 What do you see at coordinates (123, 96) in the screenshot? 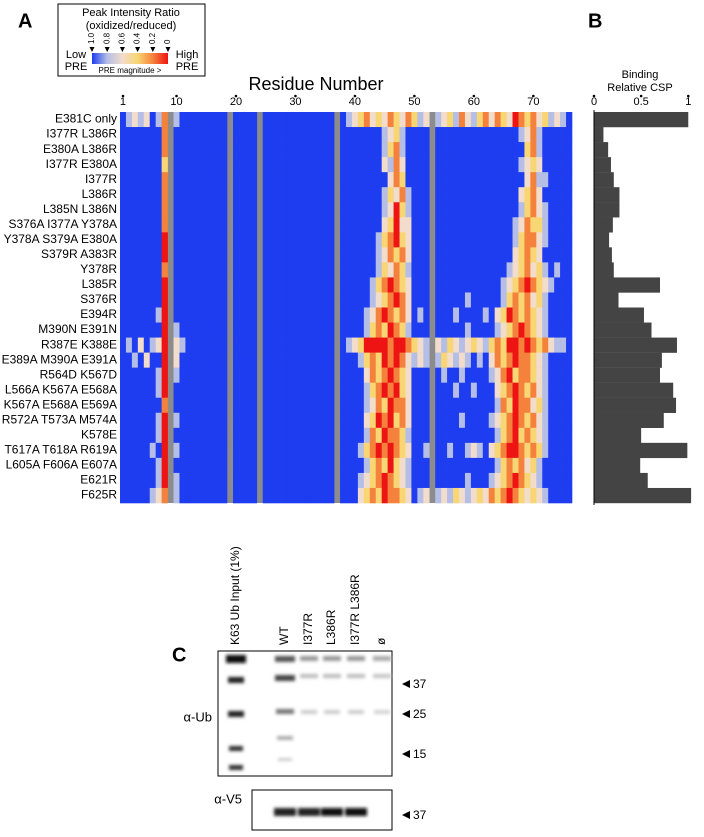
I see `x-tick` at bounding box center [123, 96].